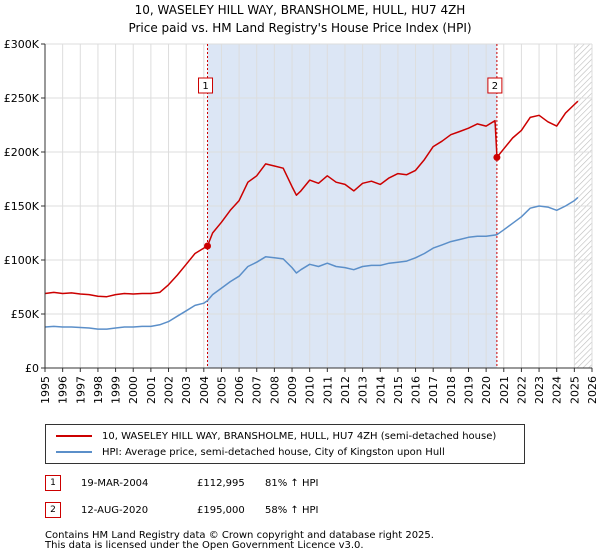  I want to click on x-tick-label: 2017, so click(433, 390).